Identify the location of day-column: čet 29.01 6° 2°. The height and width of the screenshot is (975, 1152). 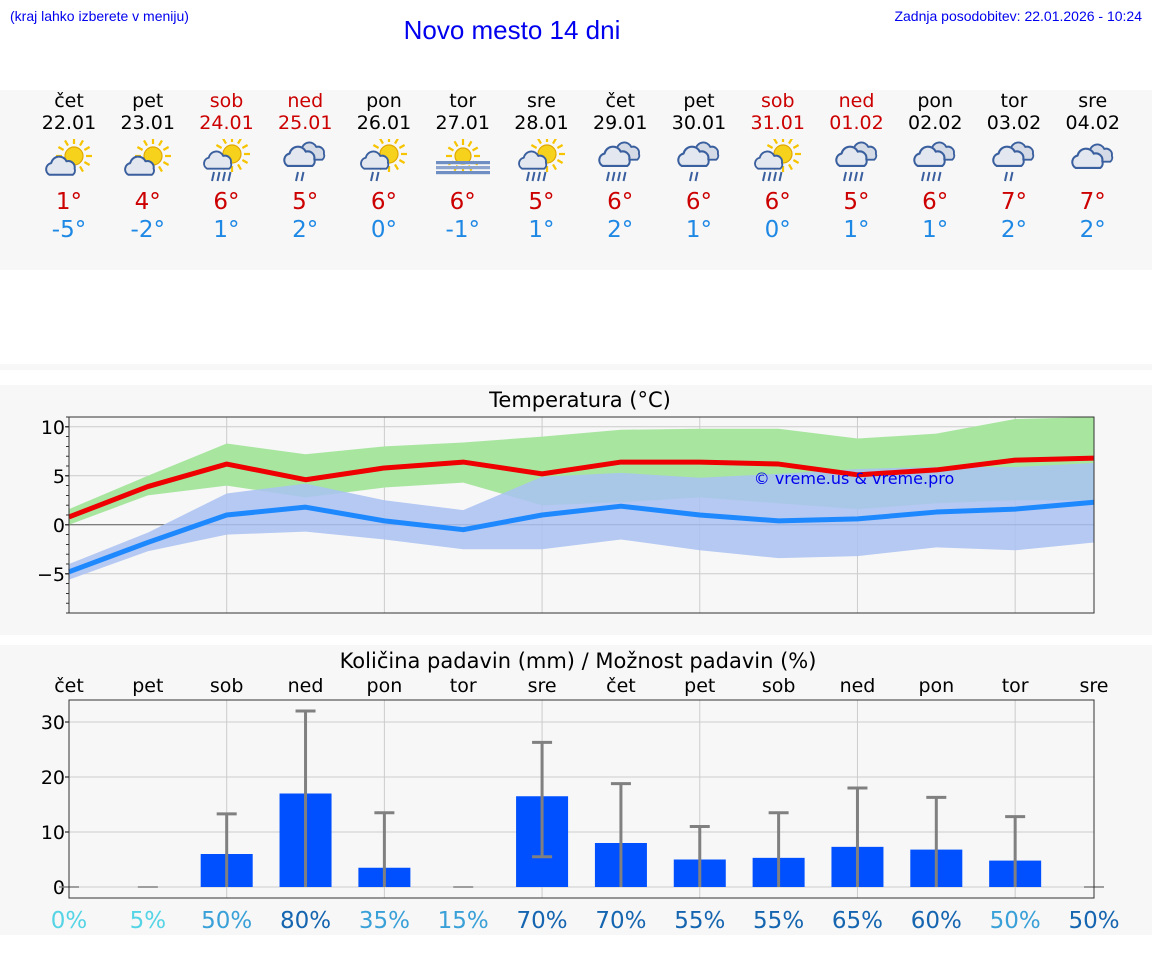
(620, 167).